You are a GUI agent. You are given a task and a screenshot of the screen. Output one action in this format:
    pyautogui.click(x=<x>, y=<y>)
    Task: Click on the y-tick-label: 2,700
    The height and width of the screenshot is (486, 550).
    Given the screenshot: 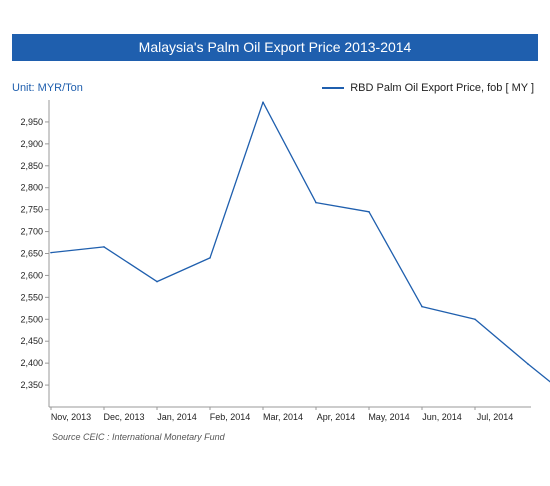 What is the action you would take?
    pyautogui.click(x=31, y=232)
    